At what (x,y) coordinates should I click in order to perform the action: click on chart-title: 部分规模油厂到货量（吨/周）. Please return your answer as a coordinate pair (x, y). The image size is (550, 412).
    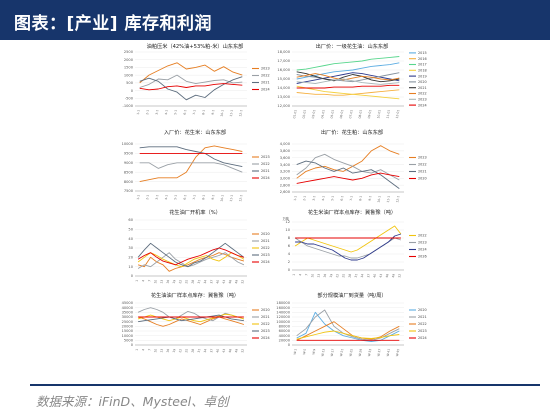
    Looking at the image, I should click on (351, 295).